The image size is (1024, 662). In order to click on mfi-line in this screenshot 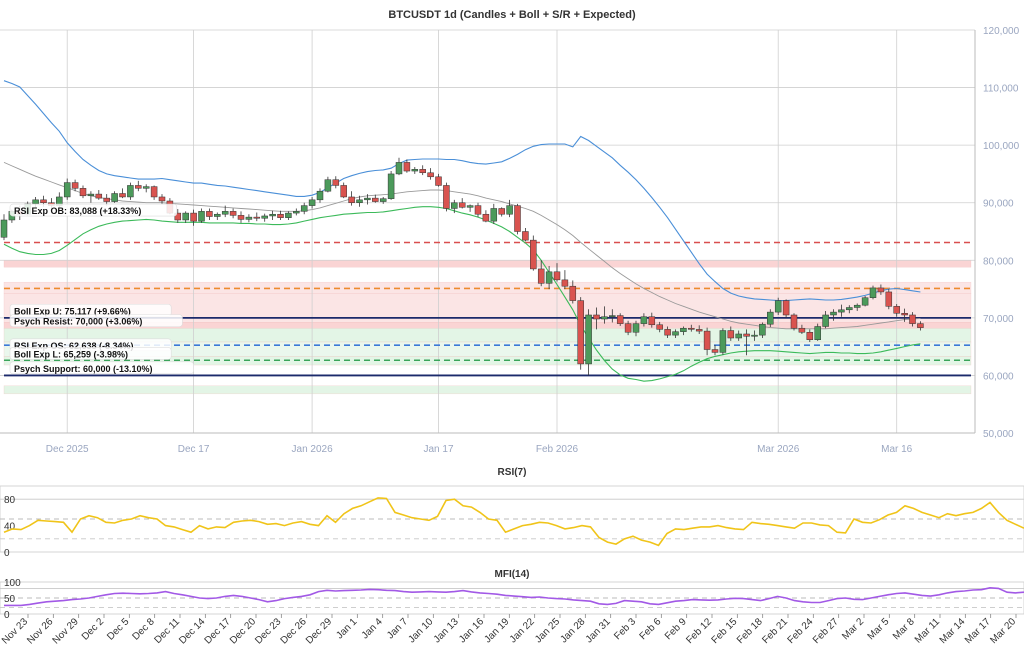, I will do `click(514, 596)`.